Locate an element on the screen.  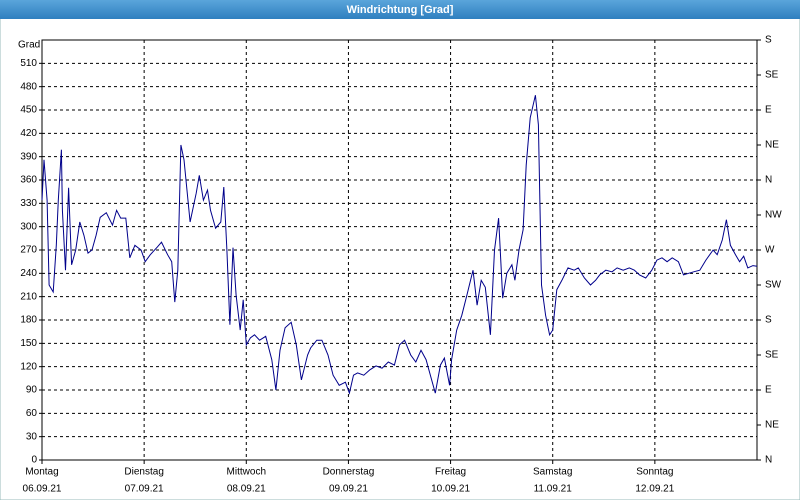
y2-tick-label: SW is located at coordinates (773, 285).